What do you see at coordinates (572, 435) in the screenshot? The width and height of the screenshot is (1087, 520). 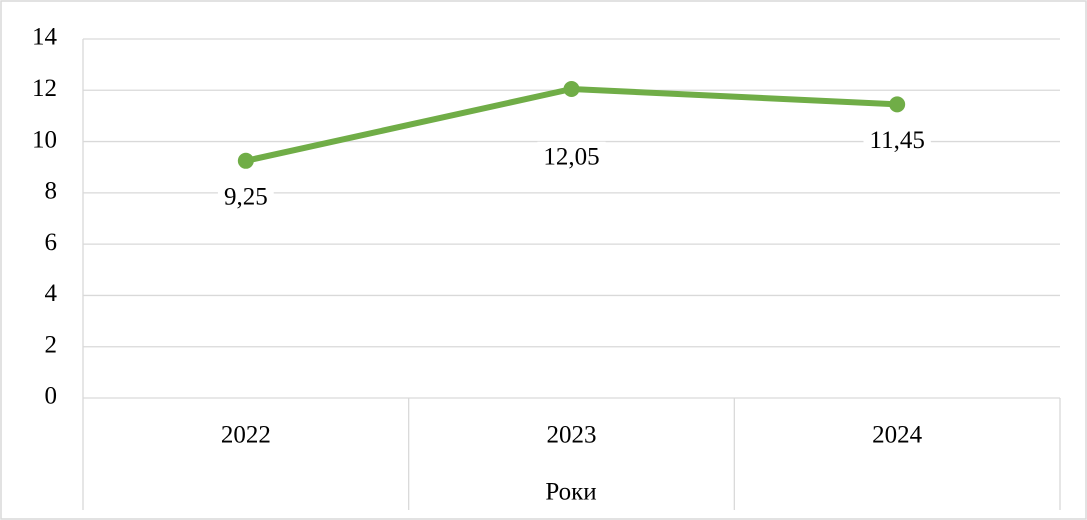 I see `x-tick-label: 2023` at bounding box center [572, 435].